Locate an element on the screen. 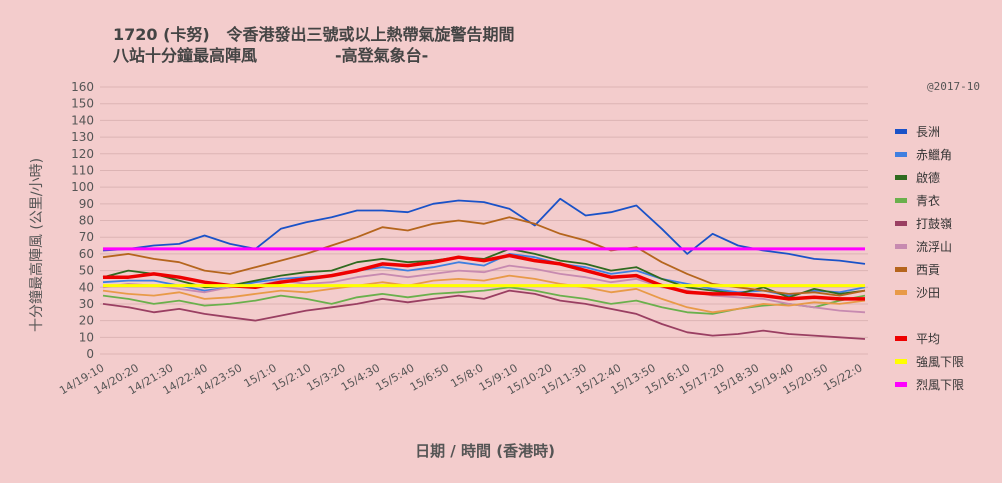 Image resolution: width=1002 pixels, height=483 pixels. series-line-平均 is located at coordinates (484, 277).